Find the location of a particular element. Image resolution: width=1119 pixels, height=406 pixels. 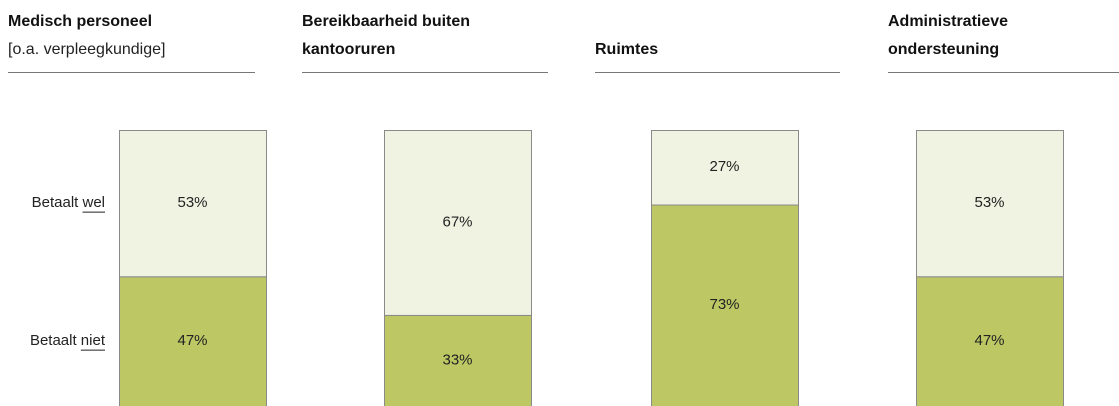

value-label: 73% is located at coordinates (724, 304).